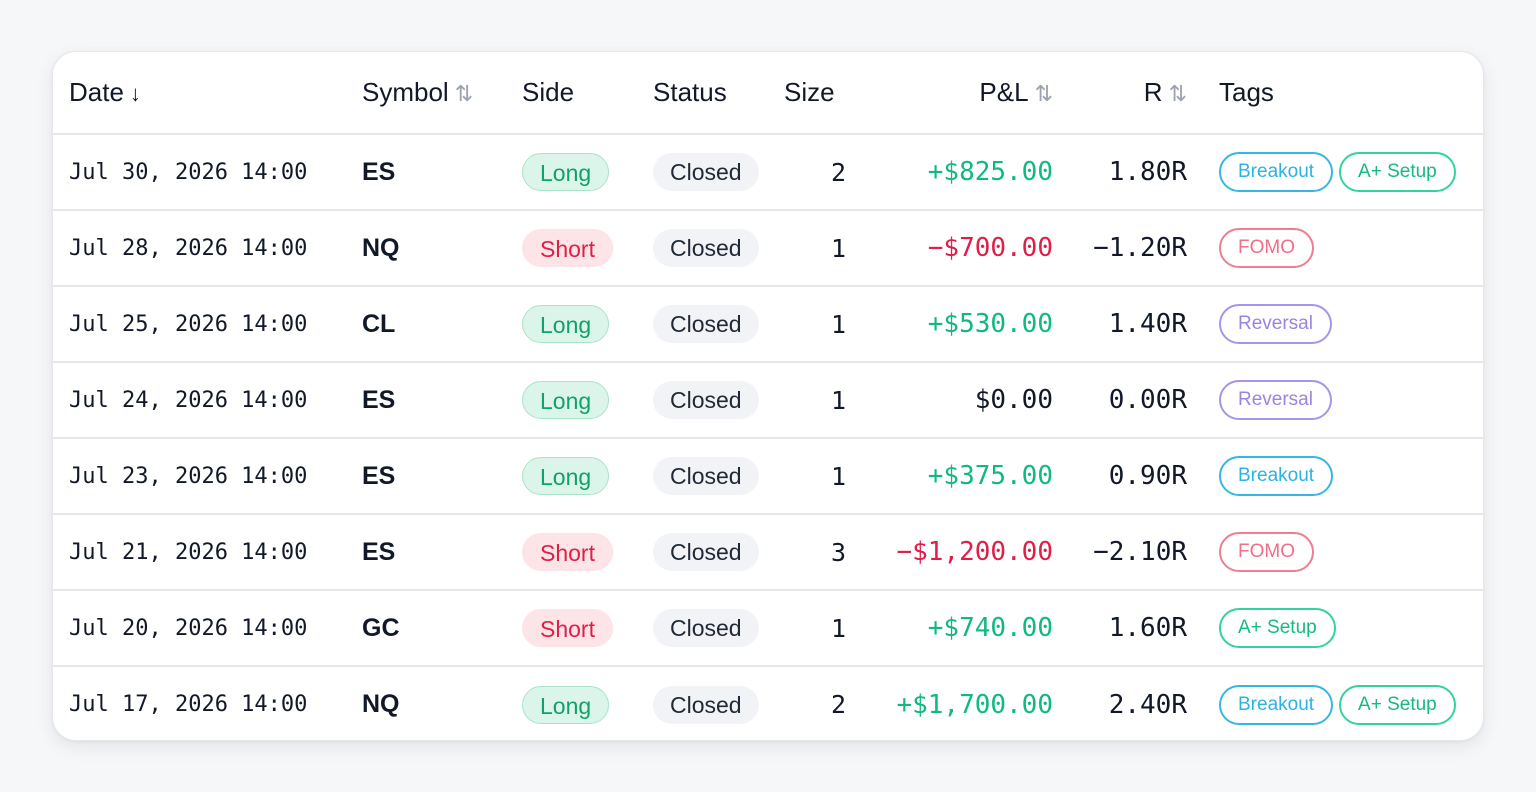 The image size is (1536, 792). What do you see at coordinates (96, 92) in the screenshot?
I see `header-date-label: Date` at bounding box center [96, 92].